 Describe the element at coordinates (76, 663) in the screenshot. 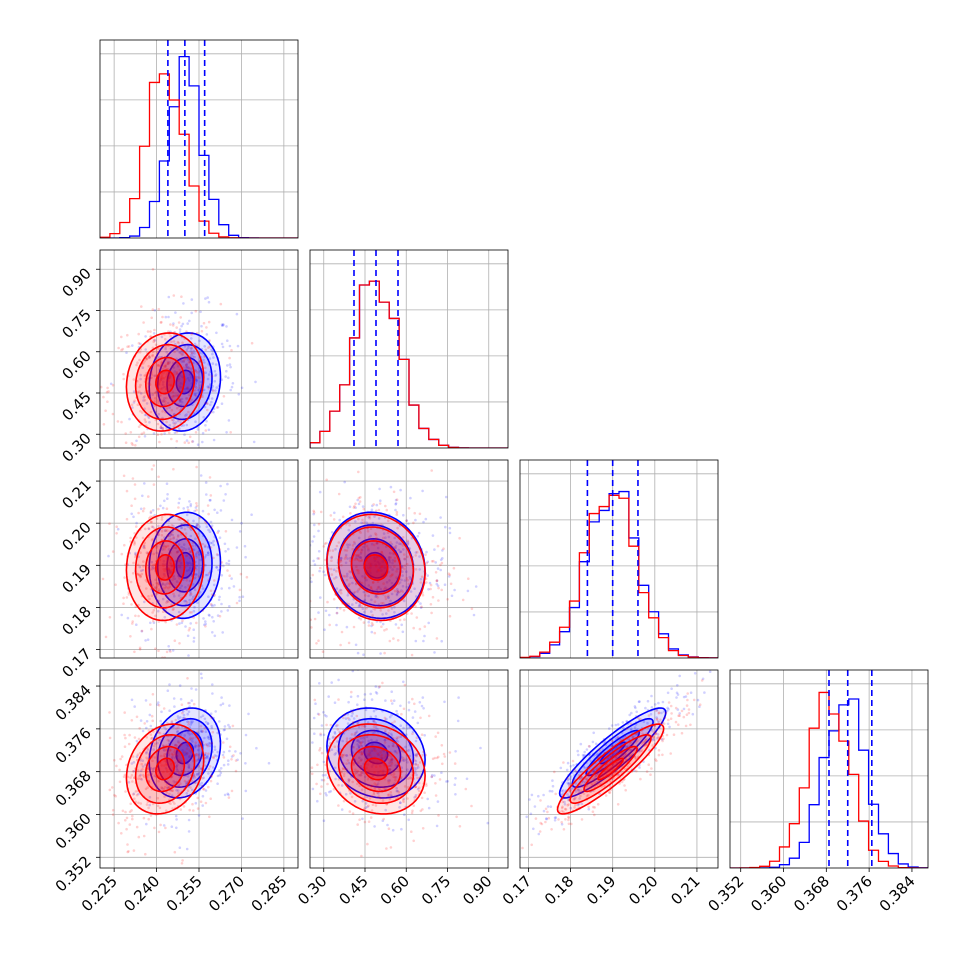

I see `y-tick-label: 0.17` at that location.